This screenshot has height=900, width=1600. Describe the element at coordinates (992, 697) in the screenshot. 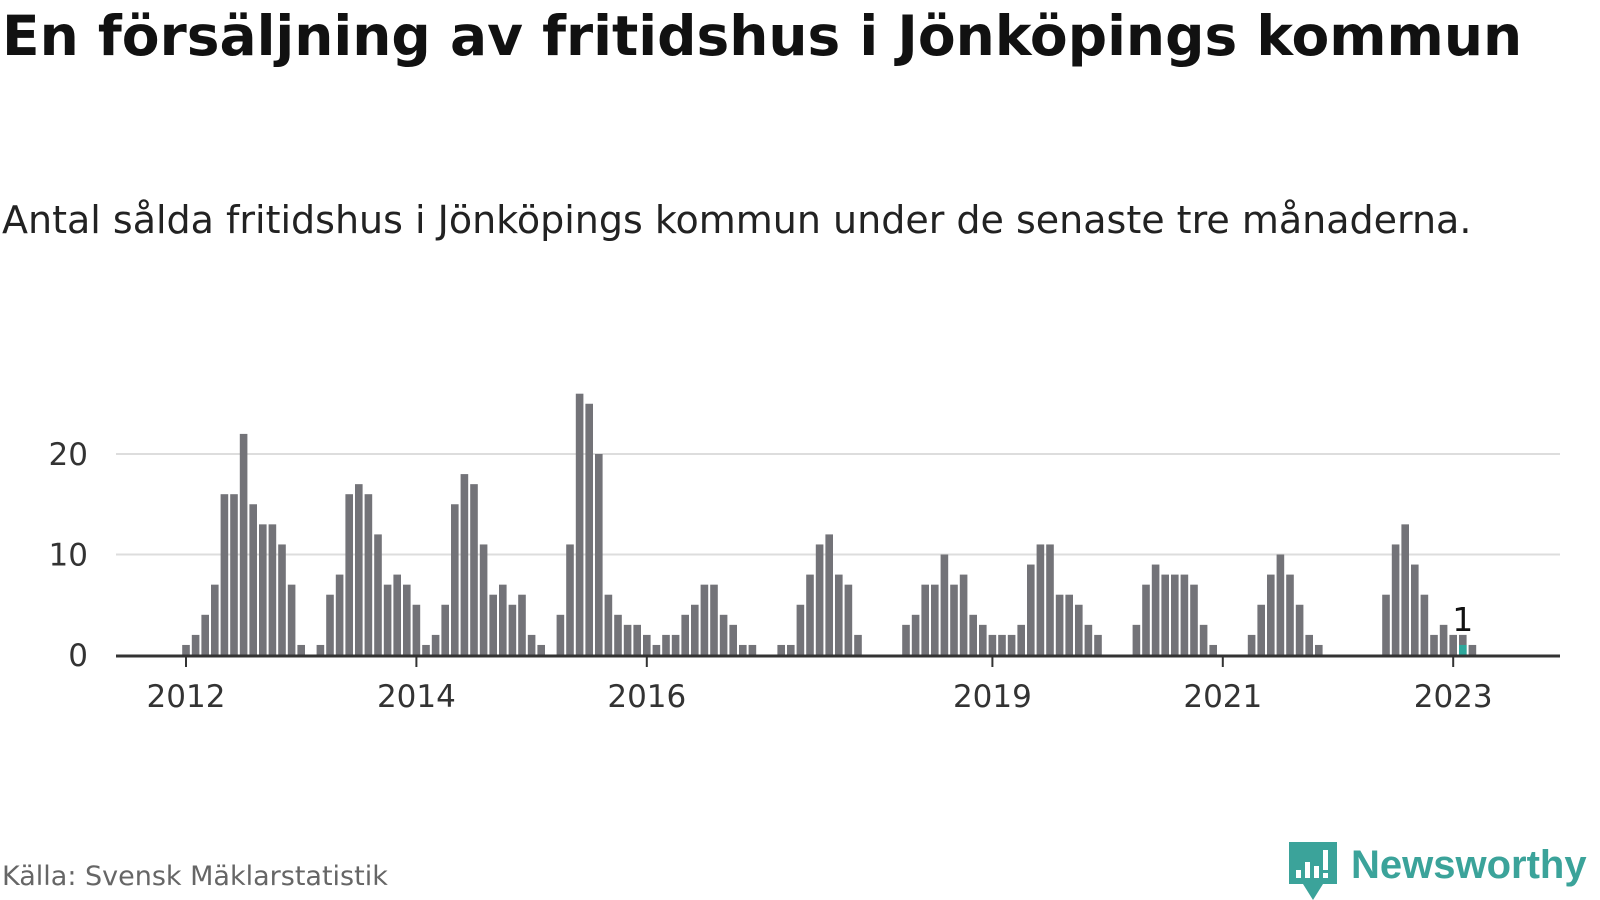

I see `x-tick-label-2019: 2019` at that location.